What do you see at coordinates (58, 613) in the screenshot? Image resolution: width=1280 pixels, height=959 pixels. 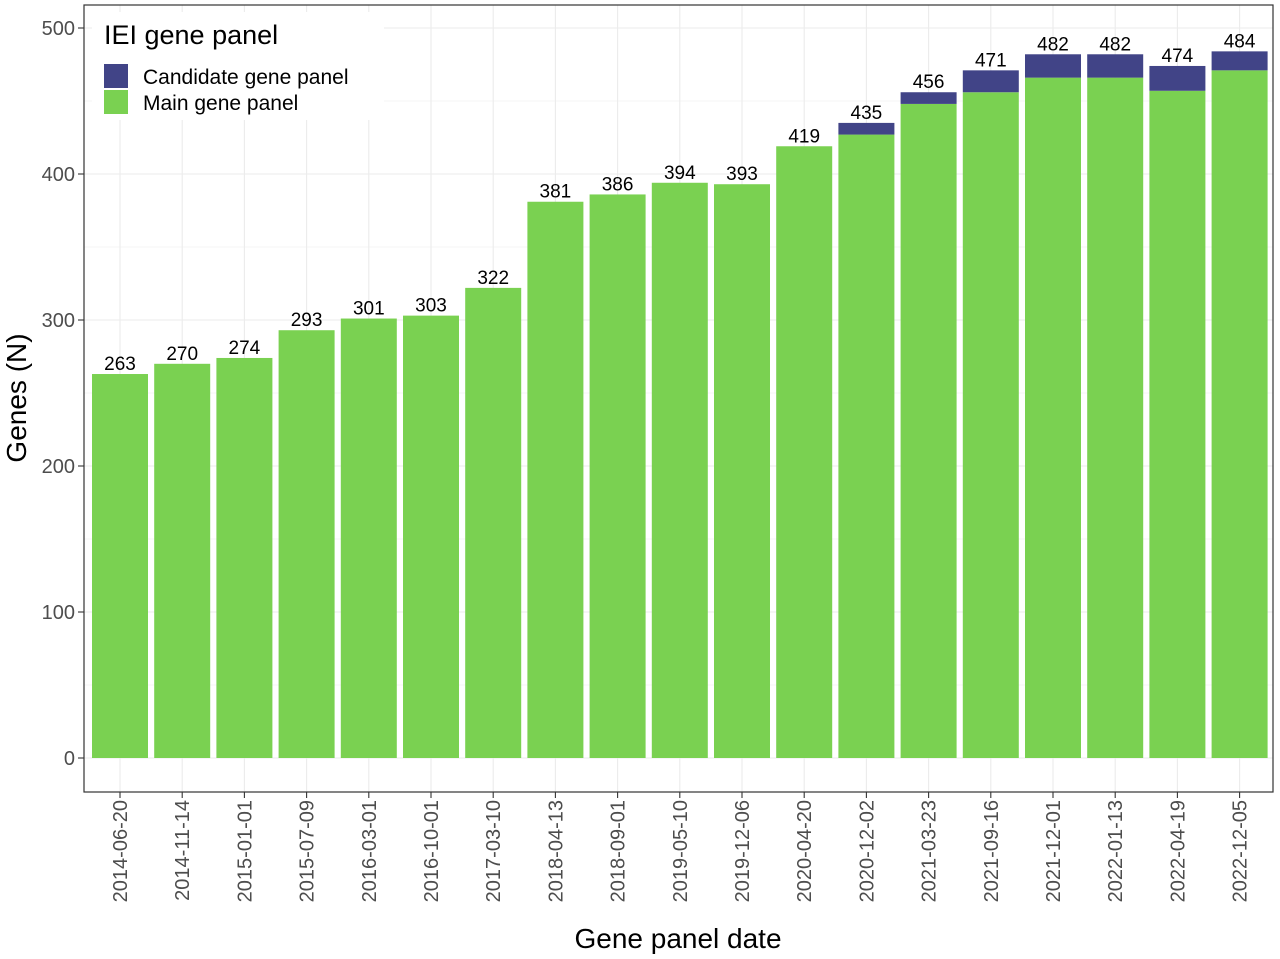 I see `y-tick-label: 100` at bounding box center [58, 613].